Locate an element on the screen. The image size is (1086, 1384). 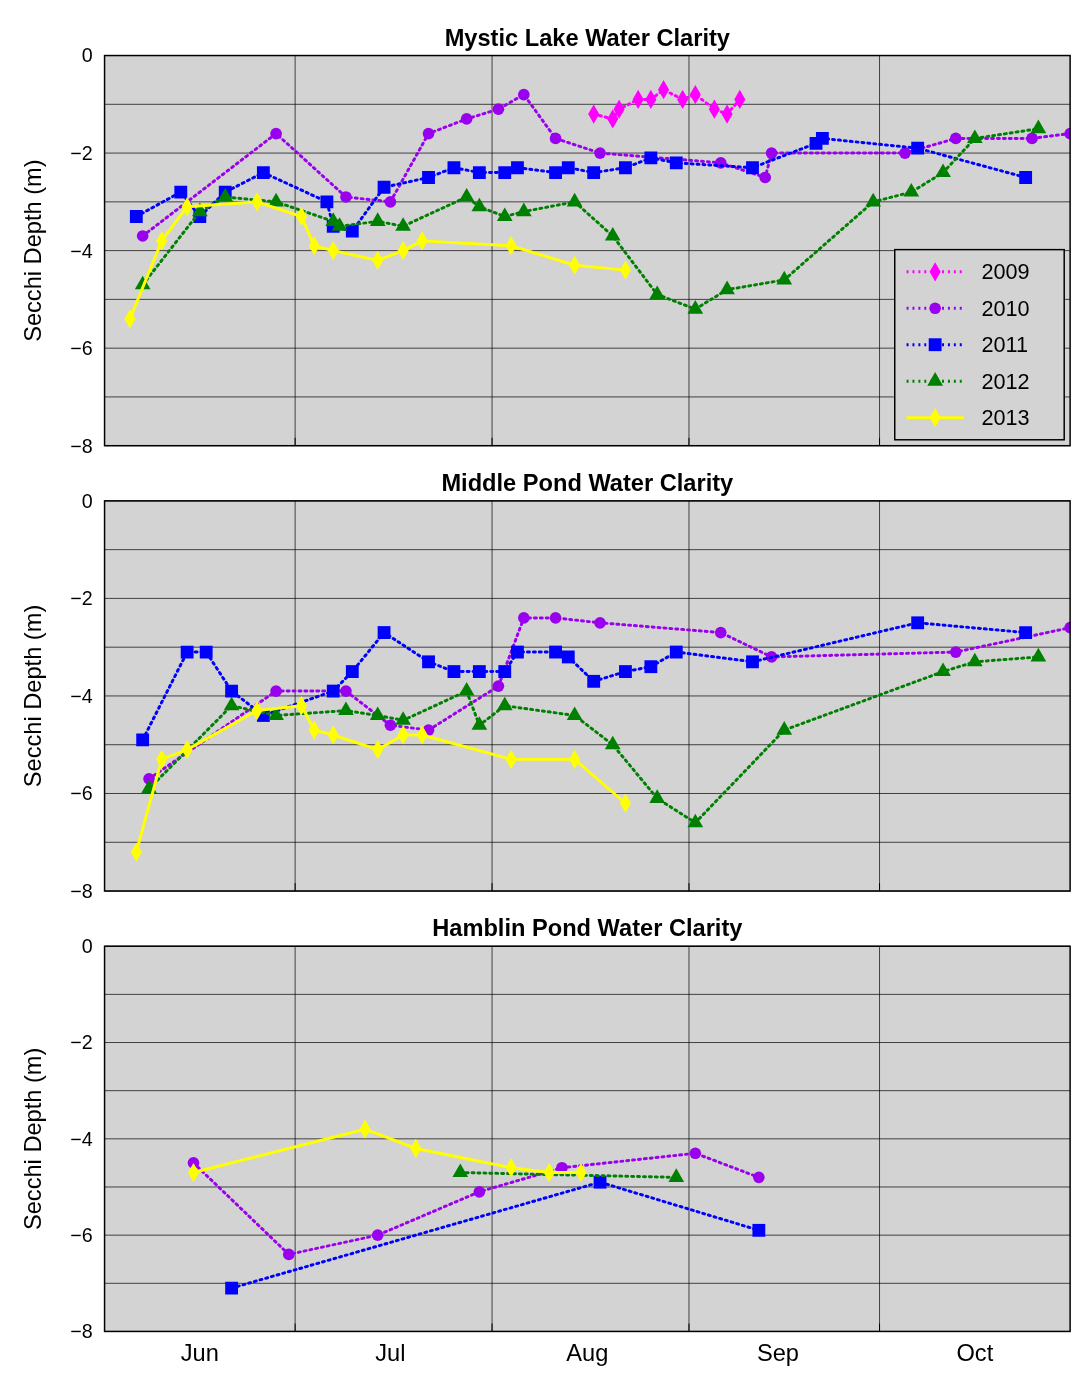
y-axis-title: Secchi Depth (m) is located at coordinates (32, 1139).